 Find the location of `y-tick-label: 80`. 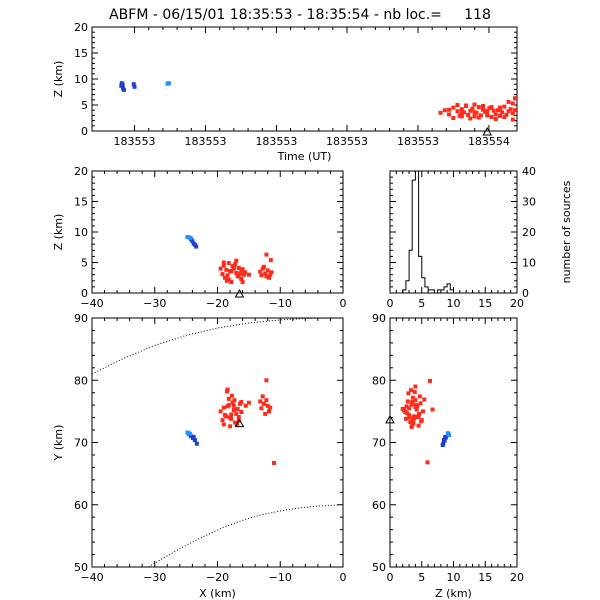

y-tick-label: 80 is located at coordinates (379, 380).